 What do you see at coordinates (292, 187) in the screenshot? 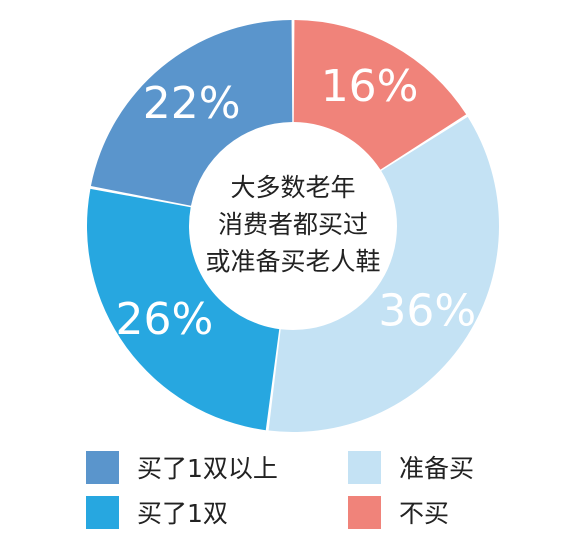
I see `center-text-line-1: 大多数老年` at bounding box center [292, 187].